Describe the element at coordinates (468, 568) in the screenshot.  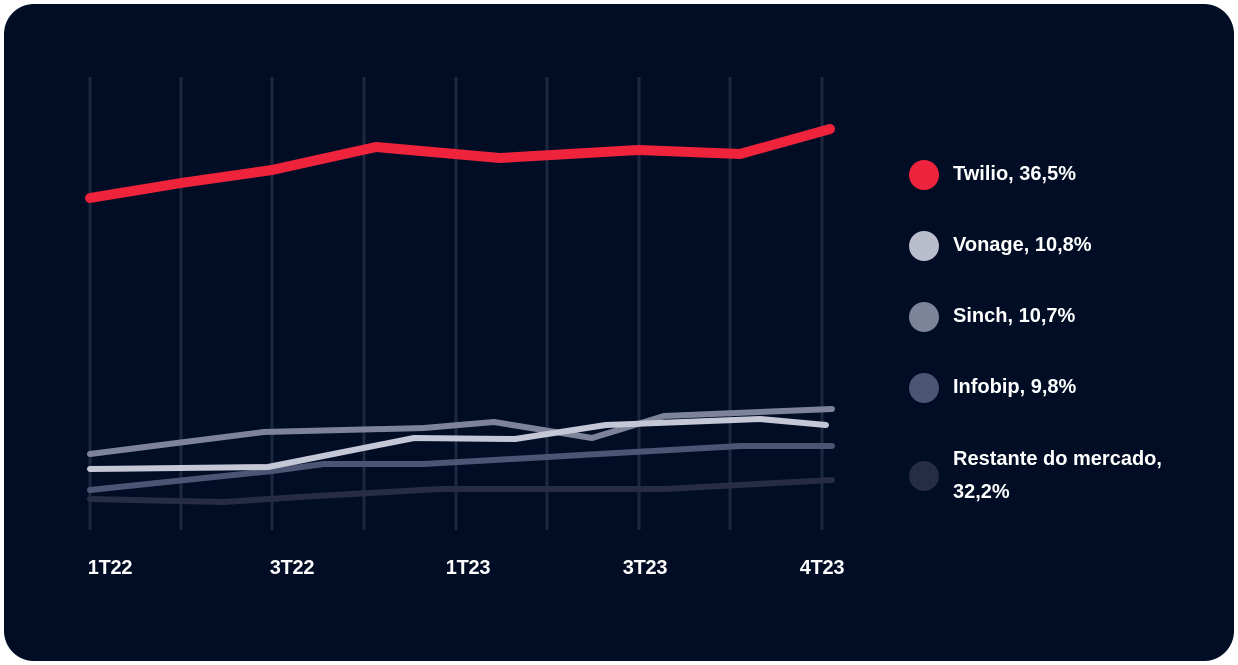
I see `x-tick-label: 1T23` at that location.